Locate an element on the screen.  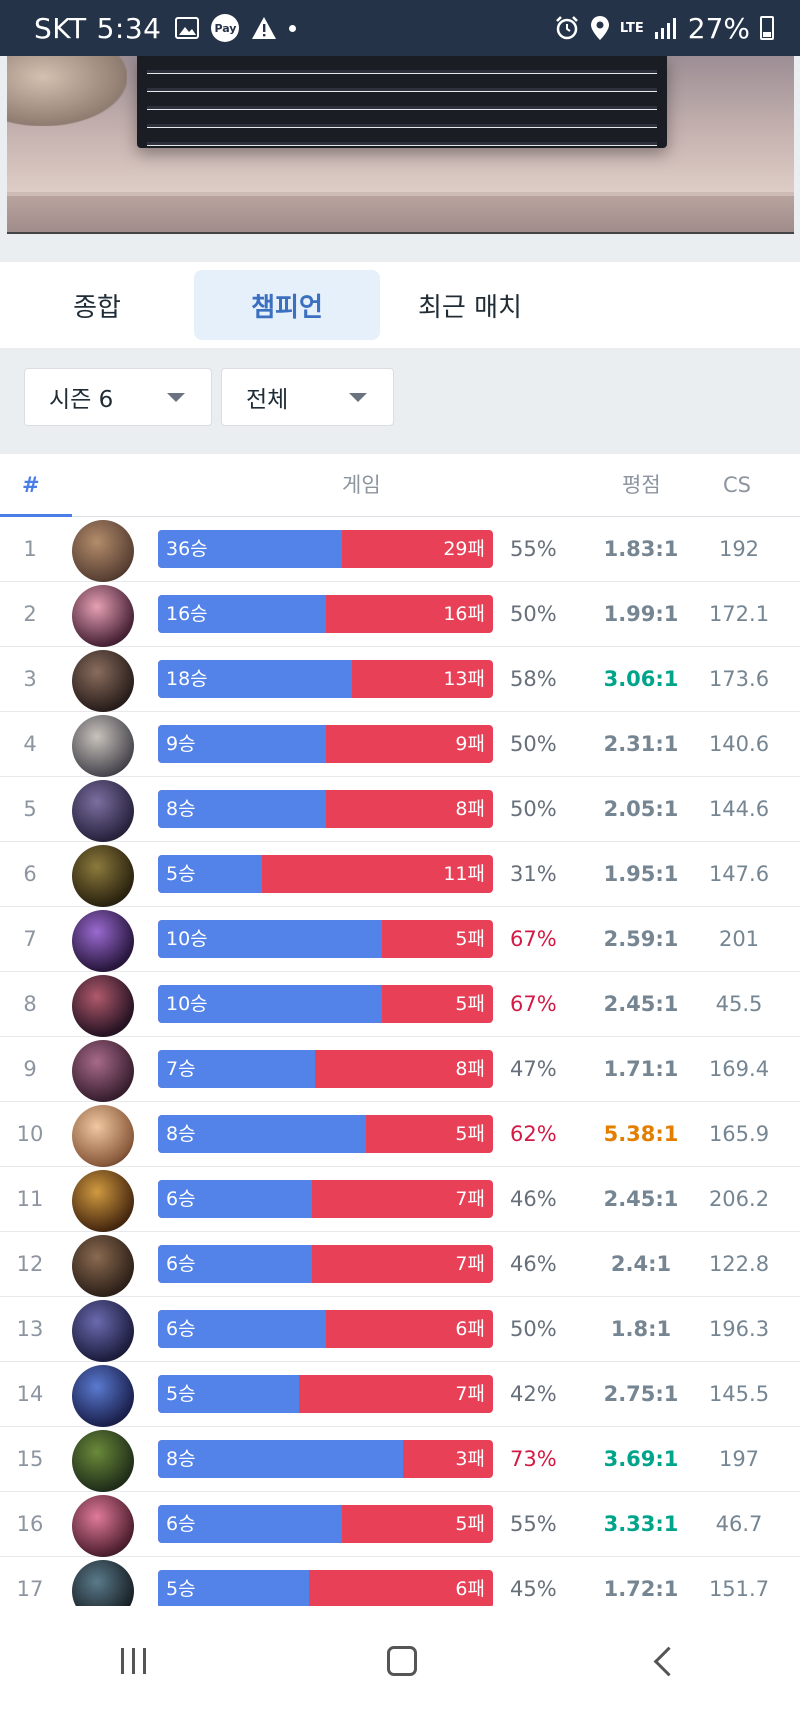
tab-recent-matches: 최근 매치 is located at coordinates (470, 307).